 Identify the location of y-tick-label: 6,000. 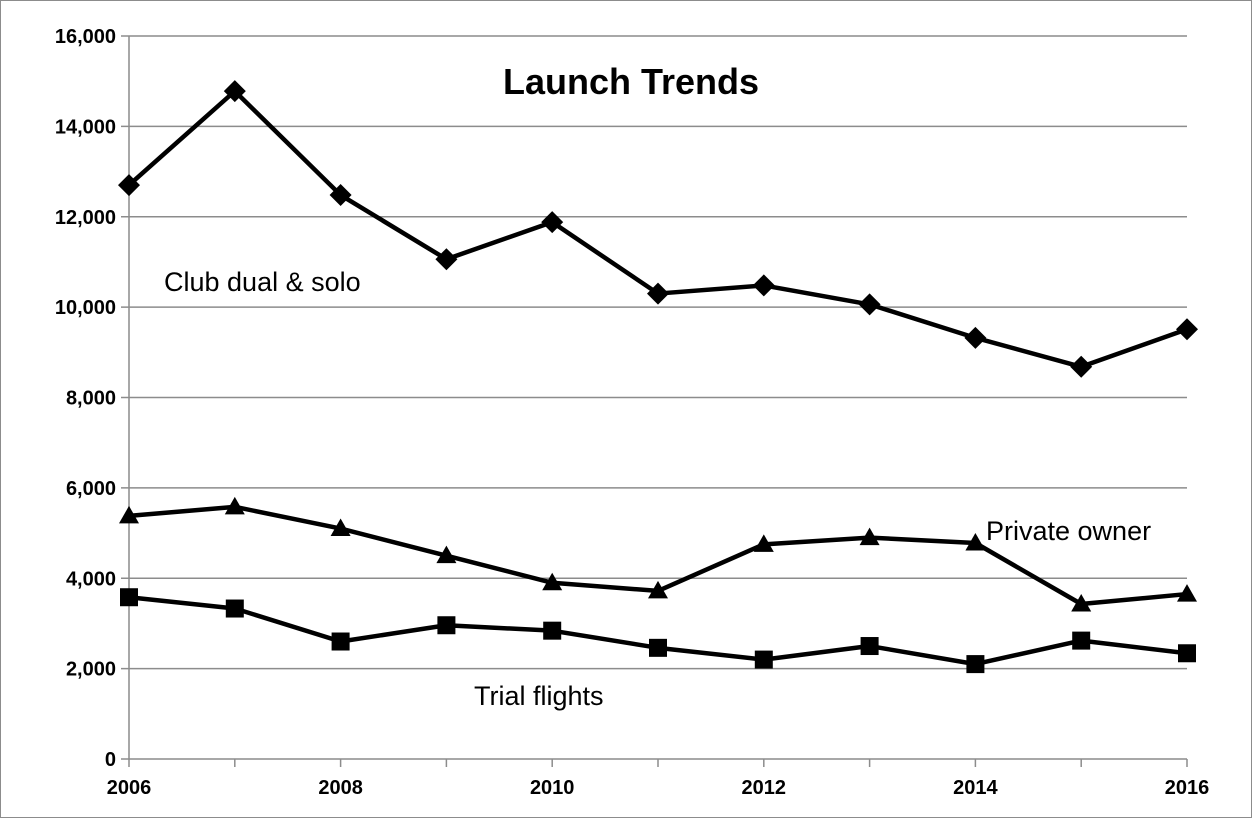
(91, 489).